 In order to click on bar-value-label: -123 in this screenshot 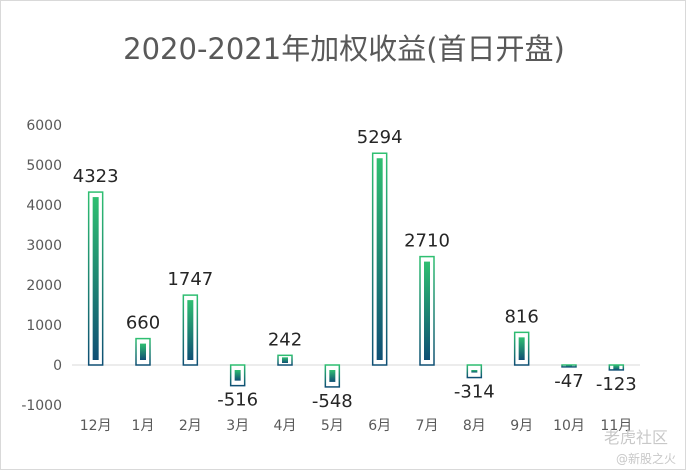, I will do `click(616, 384)`.